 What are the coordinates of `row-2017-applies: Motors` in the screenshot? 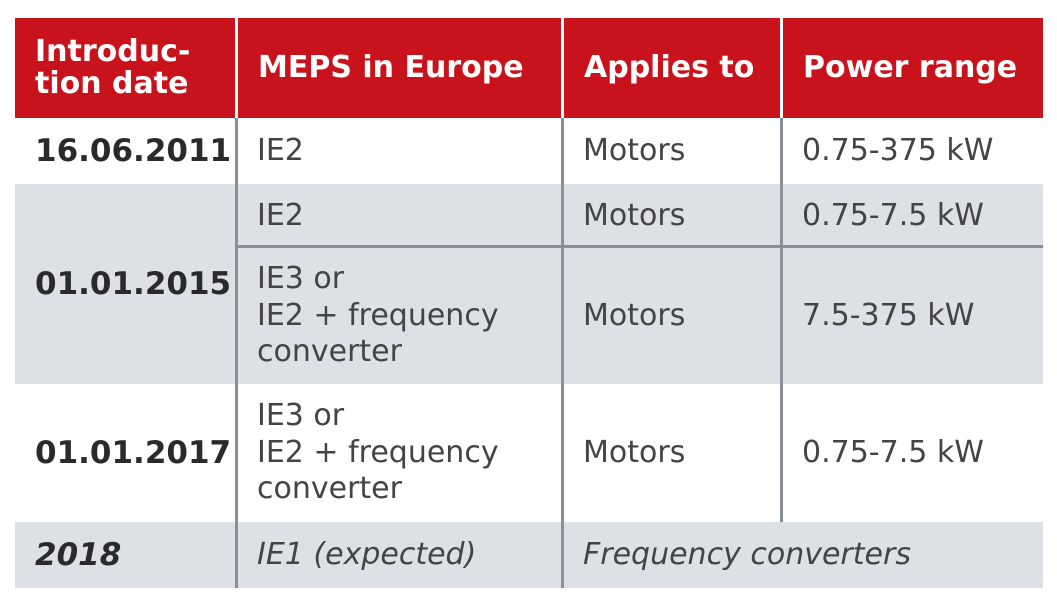 It's located at (672, 453).